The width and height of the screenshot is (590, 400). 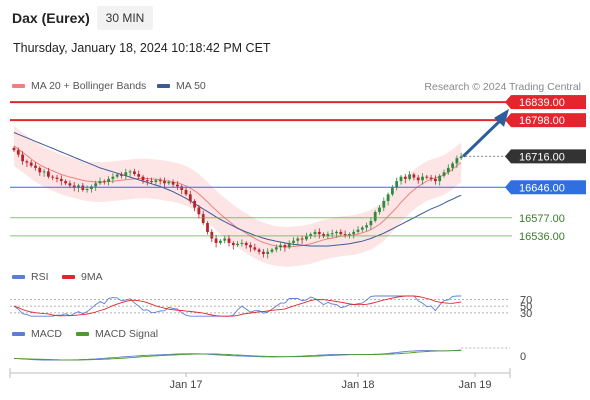 I want to click on rsi-level-label: 70, so click(x=526, y=300).